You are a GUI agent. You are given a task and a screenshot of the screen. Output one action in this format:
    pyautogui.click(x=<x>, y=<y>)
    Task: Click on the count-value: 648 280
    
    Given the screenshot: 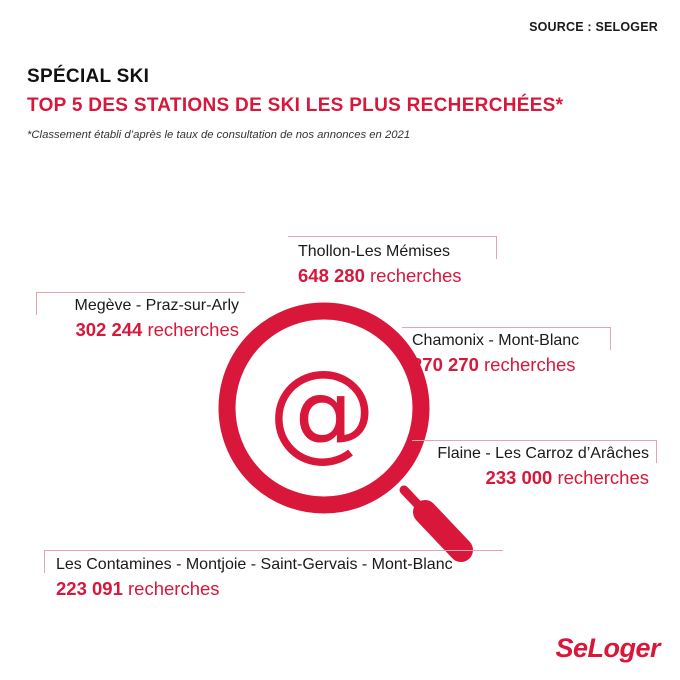 What is the action you would take?
    pyautogui.click(x=331, y=275)
    